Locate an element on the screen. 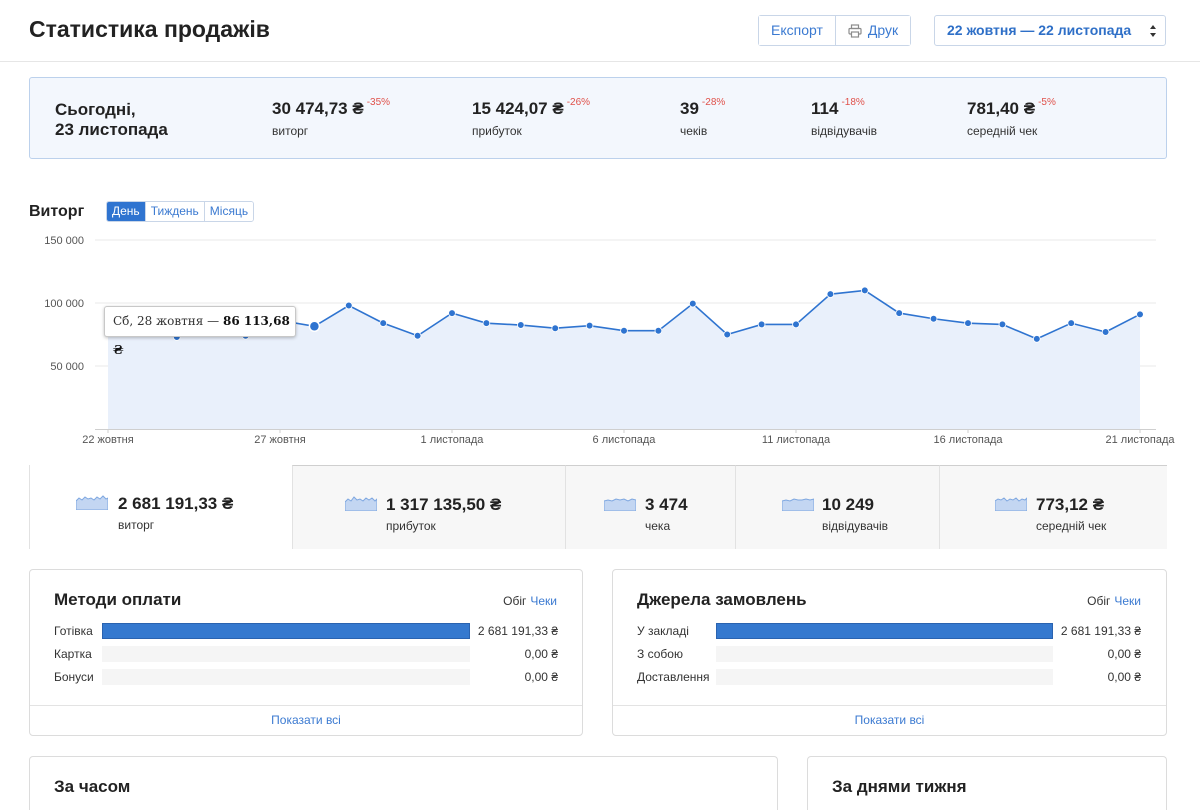 Image resolution: width=1200 pixels, height=810 pixels. stat-label: виторг is located at coordinates (290, 131).